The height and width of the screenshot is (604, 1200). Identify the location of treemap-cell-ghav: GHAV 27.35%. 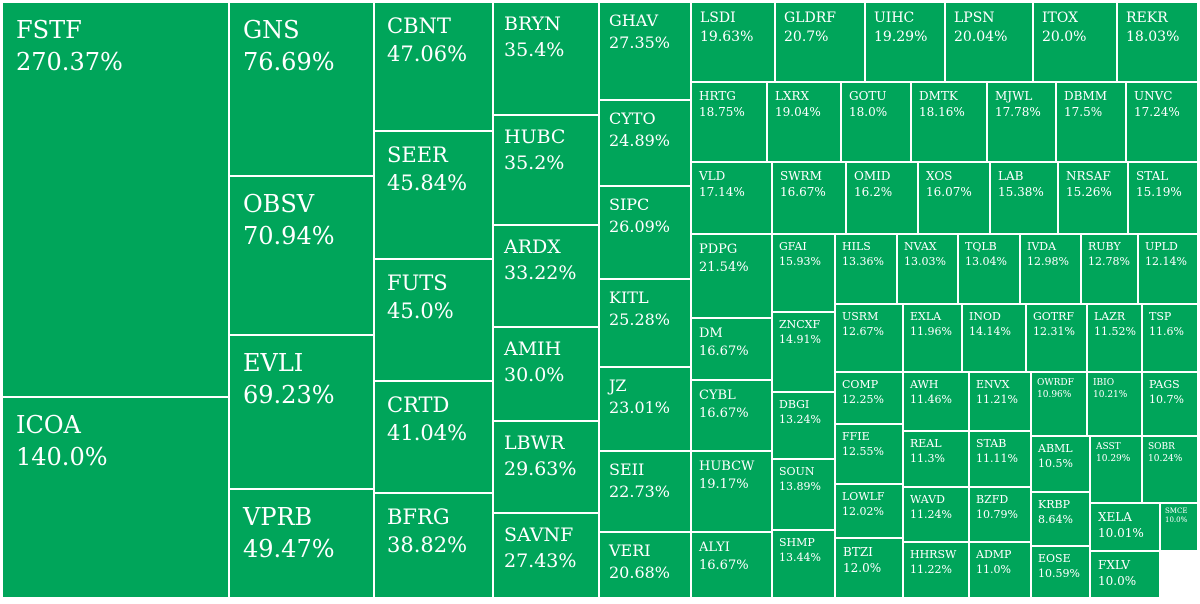
(645, 51).